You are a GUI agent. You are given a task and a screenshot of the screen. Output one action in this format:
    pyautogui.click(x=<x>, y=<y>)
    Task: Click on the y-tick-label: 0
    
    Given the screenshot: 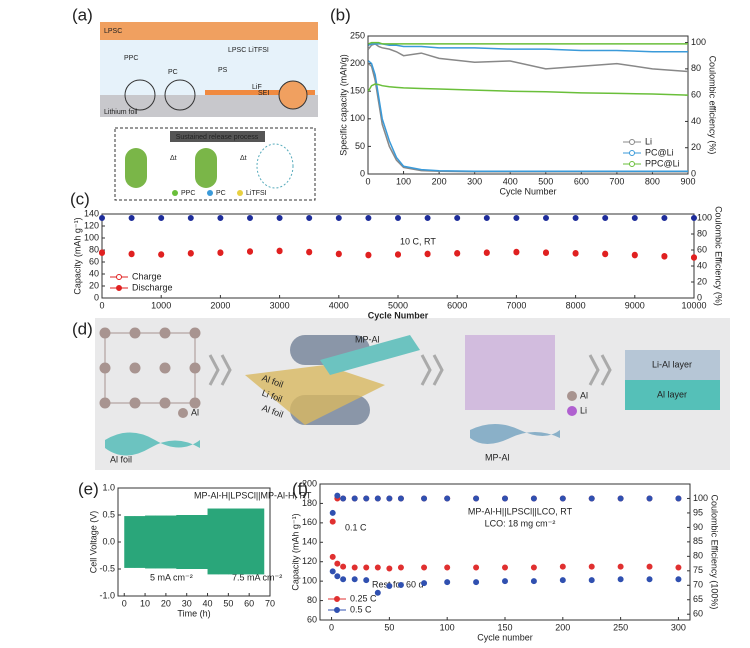 What is the action you would take?
    pyautogui.click(x=362, y=173)
    